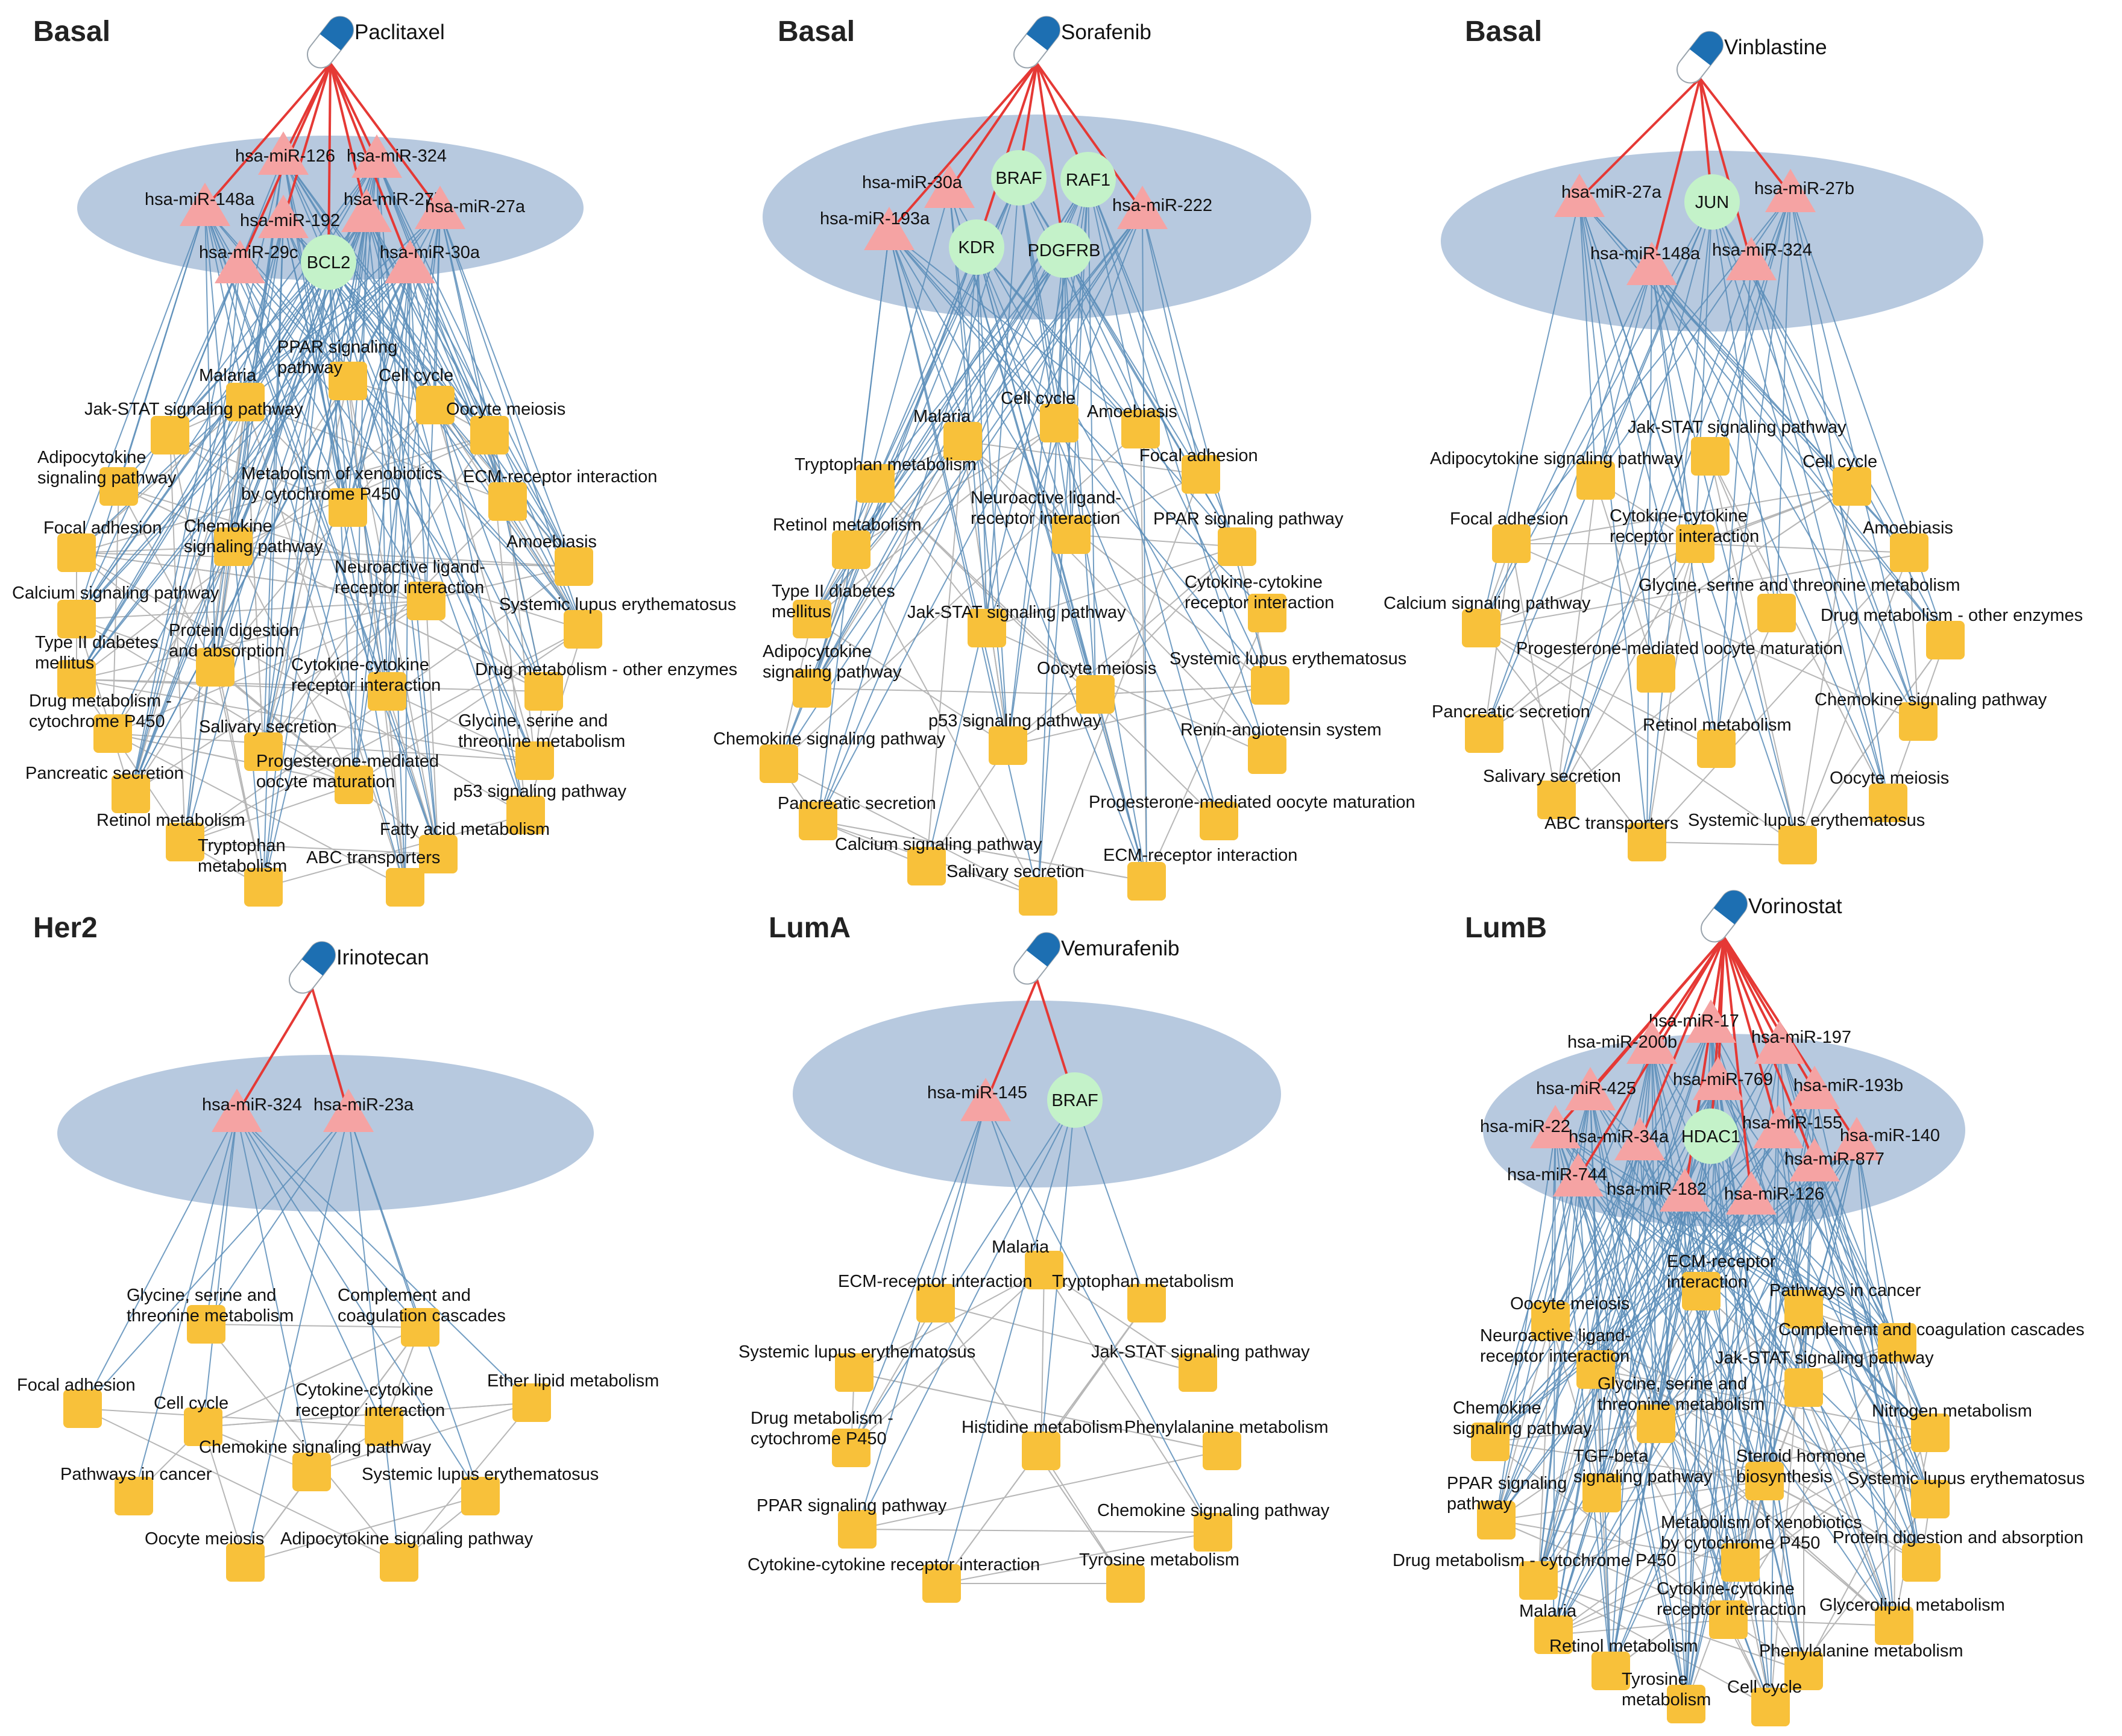 This screenshot has height=1736, width=2122. I want to click on drug-capsule-icon, so click(1700, 57).